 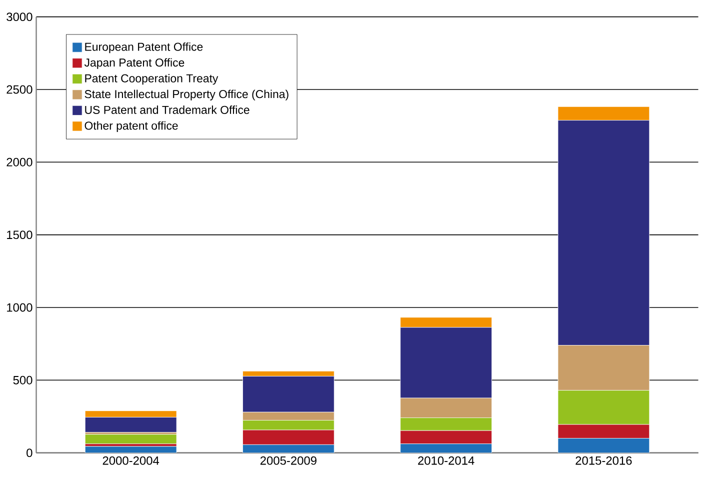 What do you see at coordinates (144, 48) in the screenshot?
I see `legend-label: European Patent Office` at bounding box center [144, 48].